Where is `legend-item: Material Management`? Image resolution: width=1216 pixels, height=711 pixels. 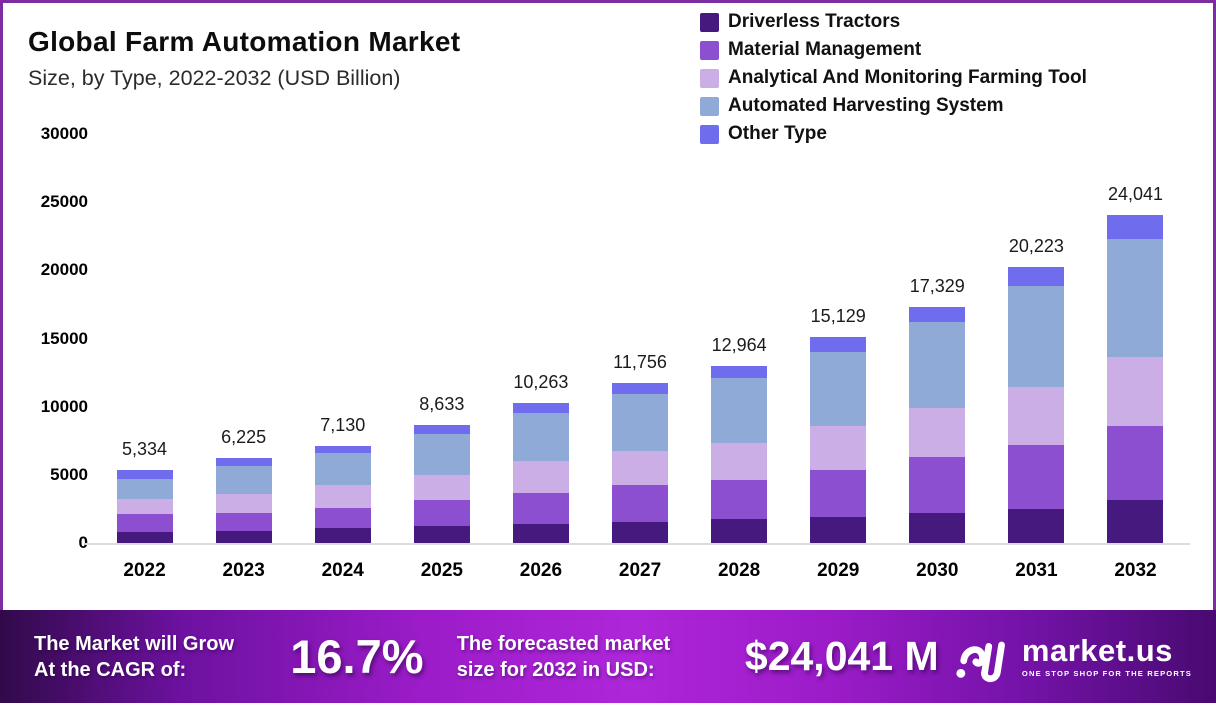 legend-item: Material Management is located at coordinates (893, 50).